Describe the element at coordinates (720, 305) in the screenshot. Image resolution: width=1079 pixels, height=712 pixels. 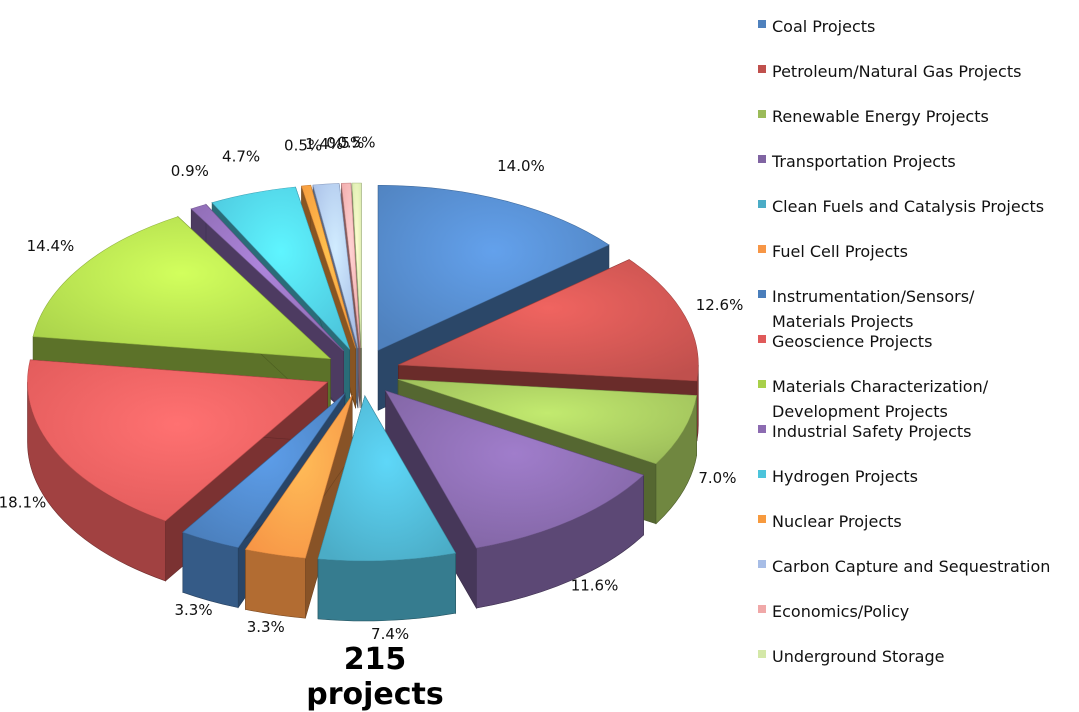
I see `data-label: 12.6%` at that location.